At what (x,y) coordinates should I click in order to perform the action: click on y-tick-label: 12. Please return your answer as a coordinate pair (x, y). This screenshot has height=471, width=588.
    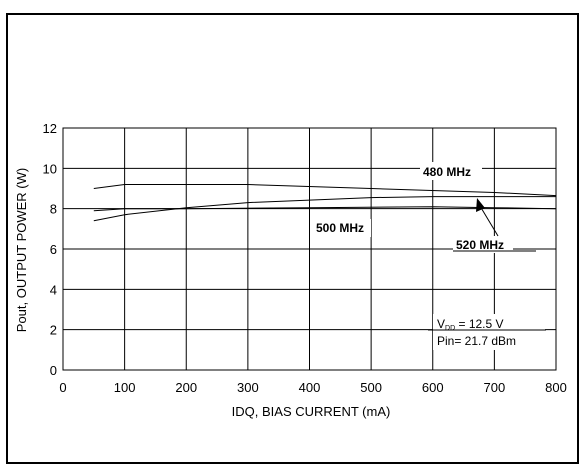
    Looking at the image, I should click on (50, 128).